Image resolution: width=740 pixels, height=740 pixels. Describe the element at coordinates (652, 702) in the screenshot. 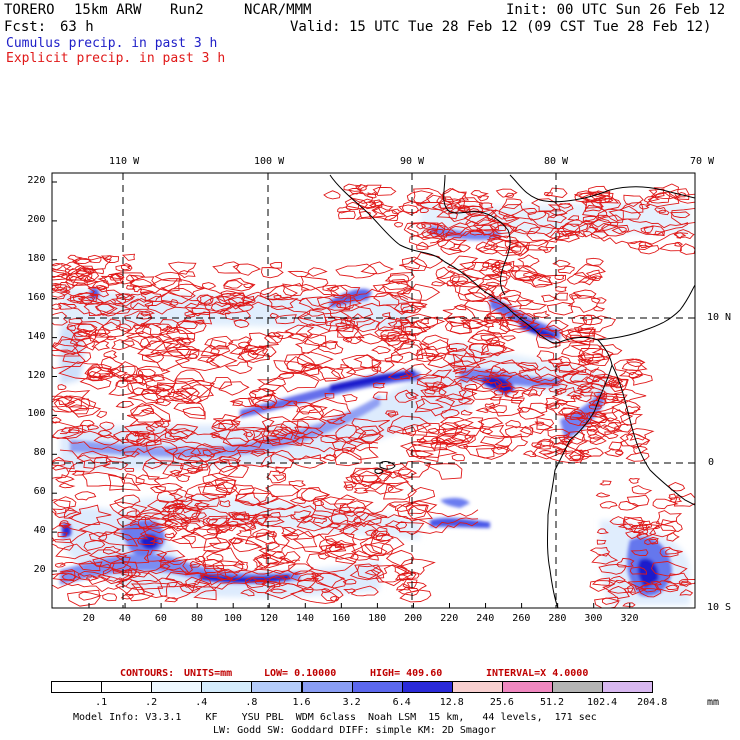

I see `colorbar-label: 204.8` at that location.